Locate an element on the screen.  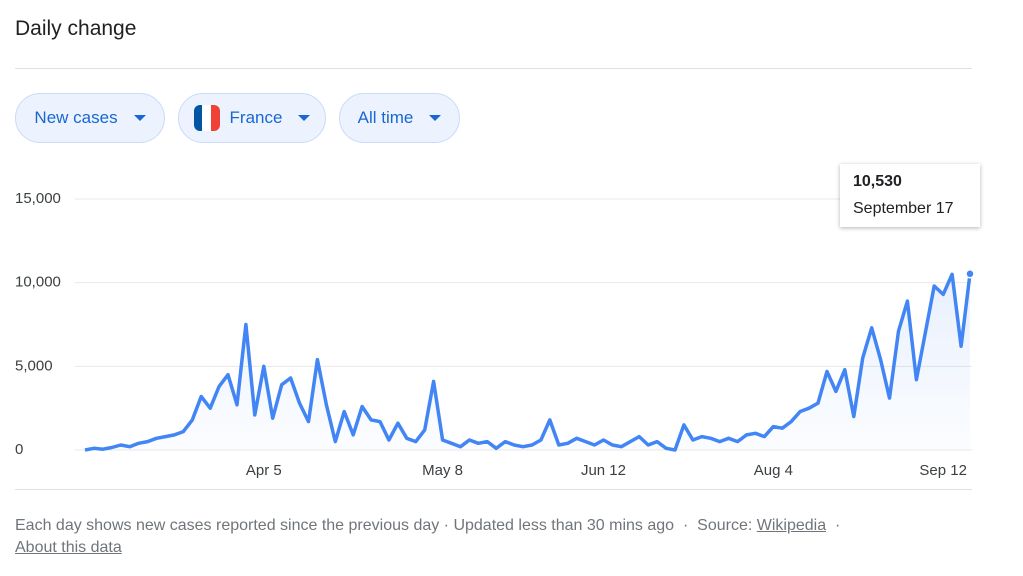
tooltip-value: 10,530 is located at coordinates (877, 181).